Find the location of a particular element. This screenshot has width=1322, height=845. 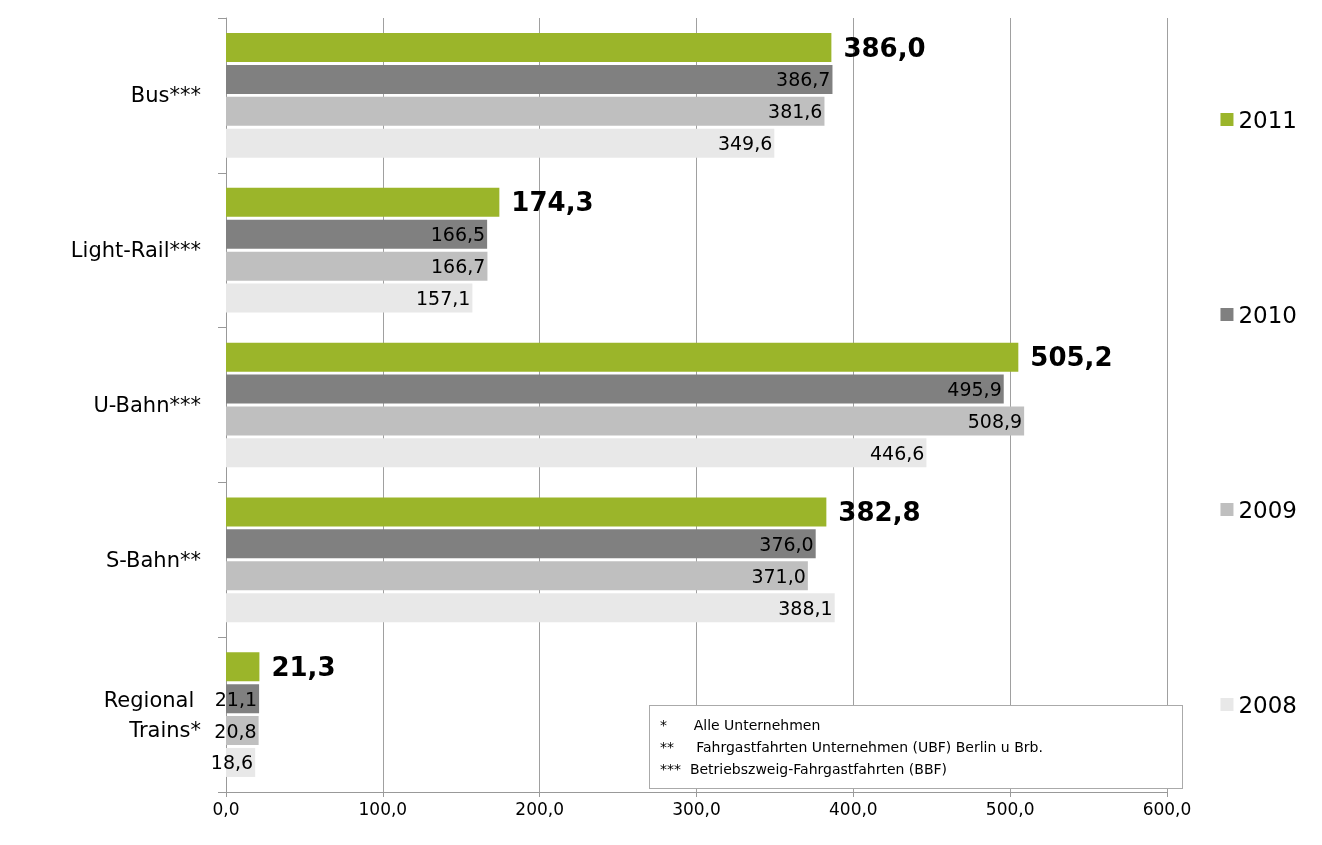

legend-label: 2010 is located at coordinates (1268, 314).